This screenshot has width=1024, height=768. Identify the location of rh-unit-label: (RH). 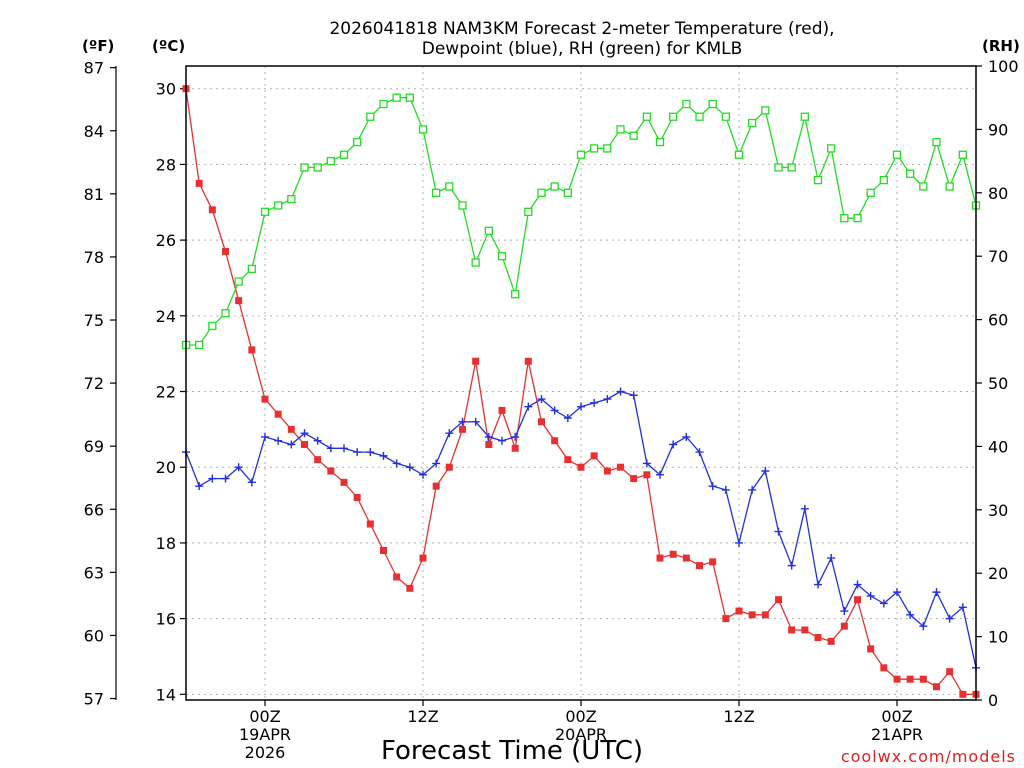
(1001, 46).